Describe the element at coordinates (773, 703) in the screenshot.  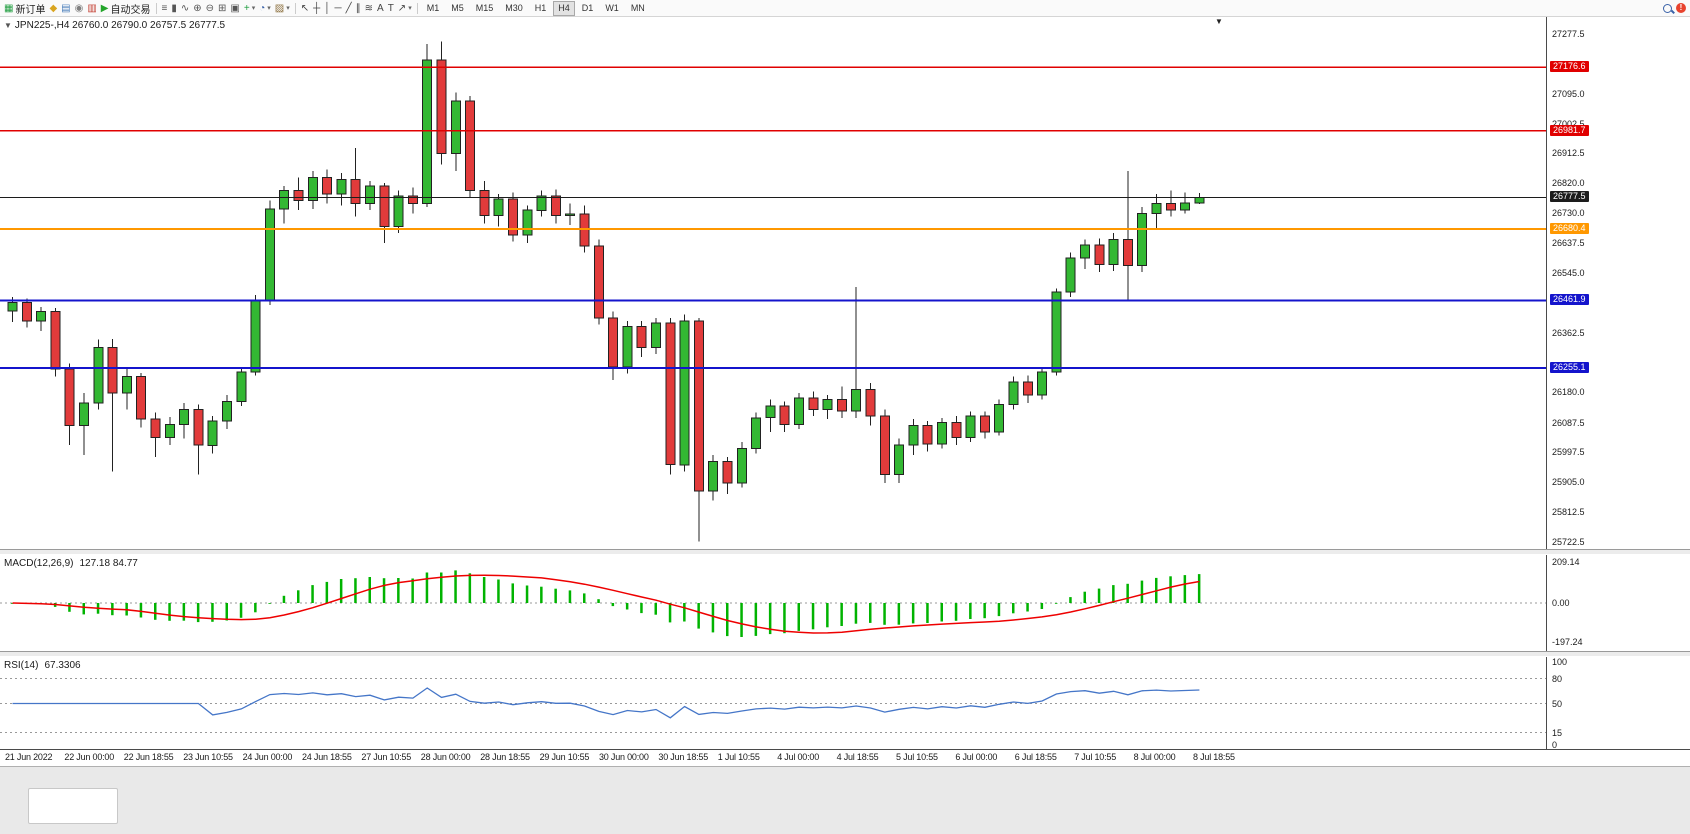
I see `rsi-plot` at that location.